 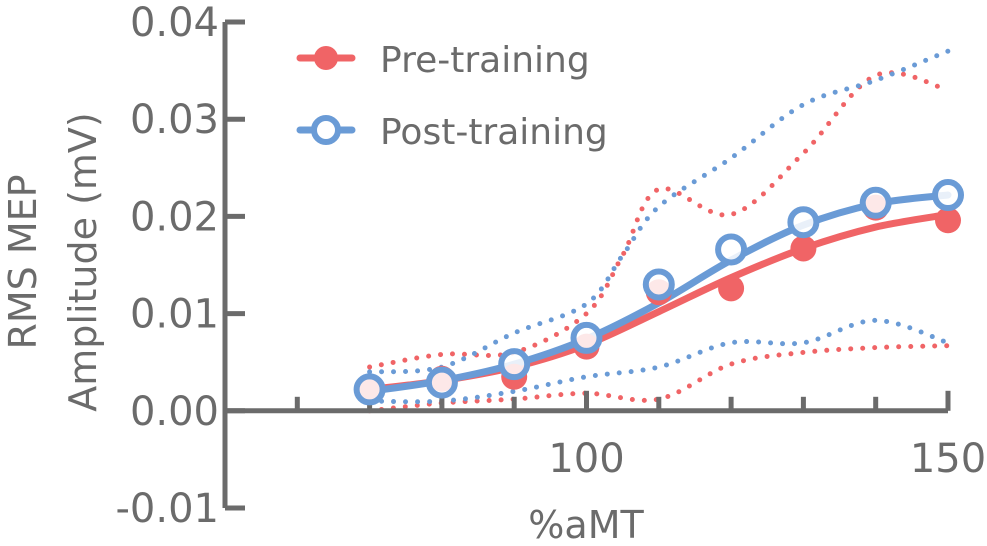 I want to click on y-tick-label: 0.04, so click(x=174, y=23).